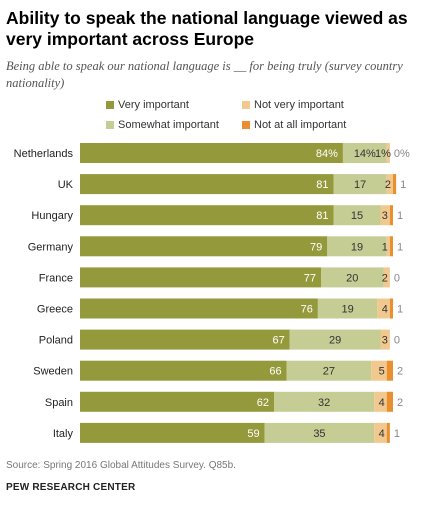 Image resolution: width=421 pixels, height=508 pixels. What do you see at coordinates (278, 341) in the screenshot?
I see `data-label-very-important-poland: 67` at bounding box center [278, 341].